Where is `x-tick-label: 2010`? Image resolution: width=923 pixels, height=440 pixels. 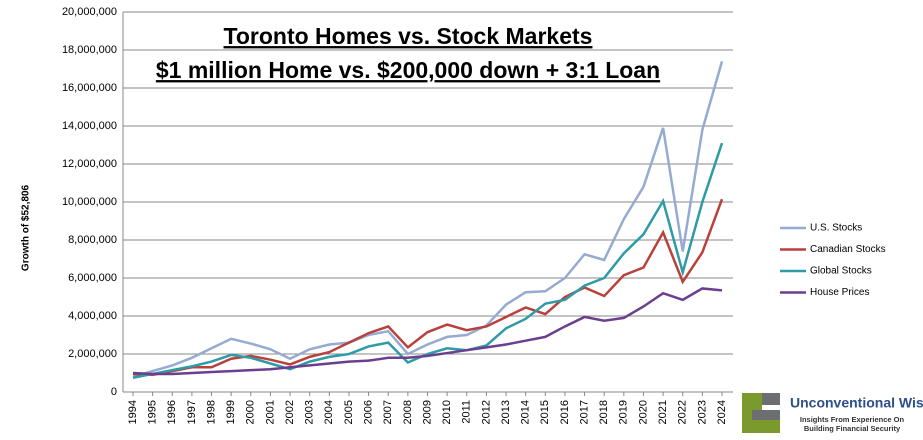 x-tick-label: 2010 is located at coordinates (447, 412).